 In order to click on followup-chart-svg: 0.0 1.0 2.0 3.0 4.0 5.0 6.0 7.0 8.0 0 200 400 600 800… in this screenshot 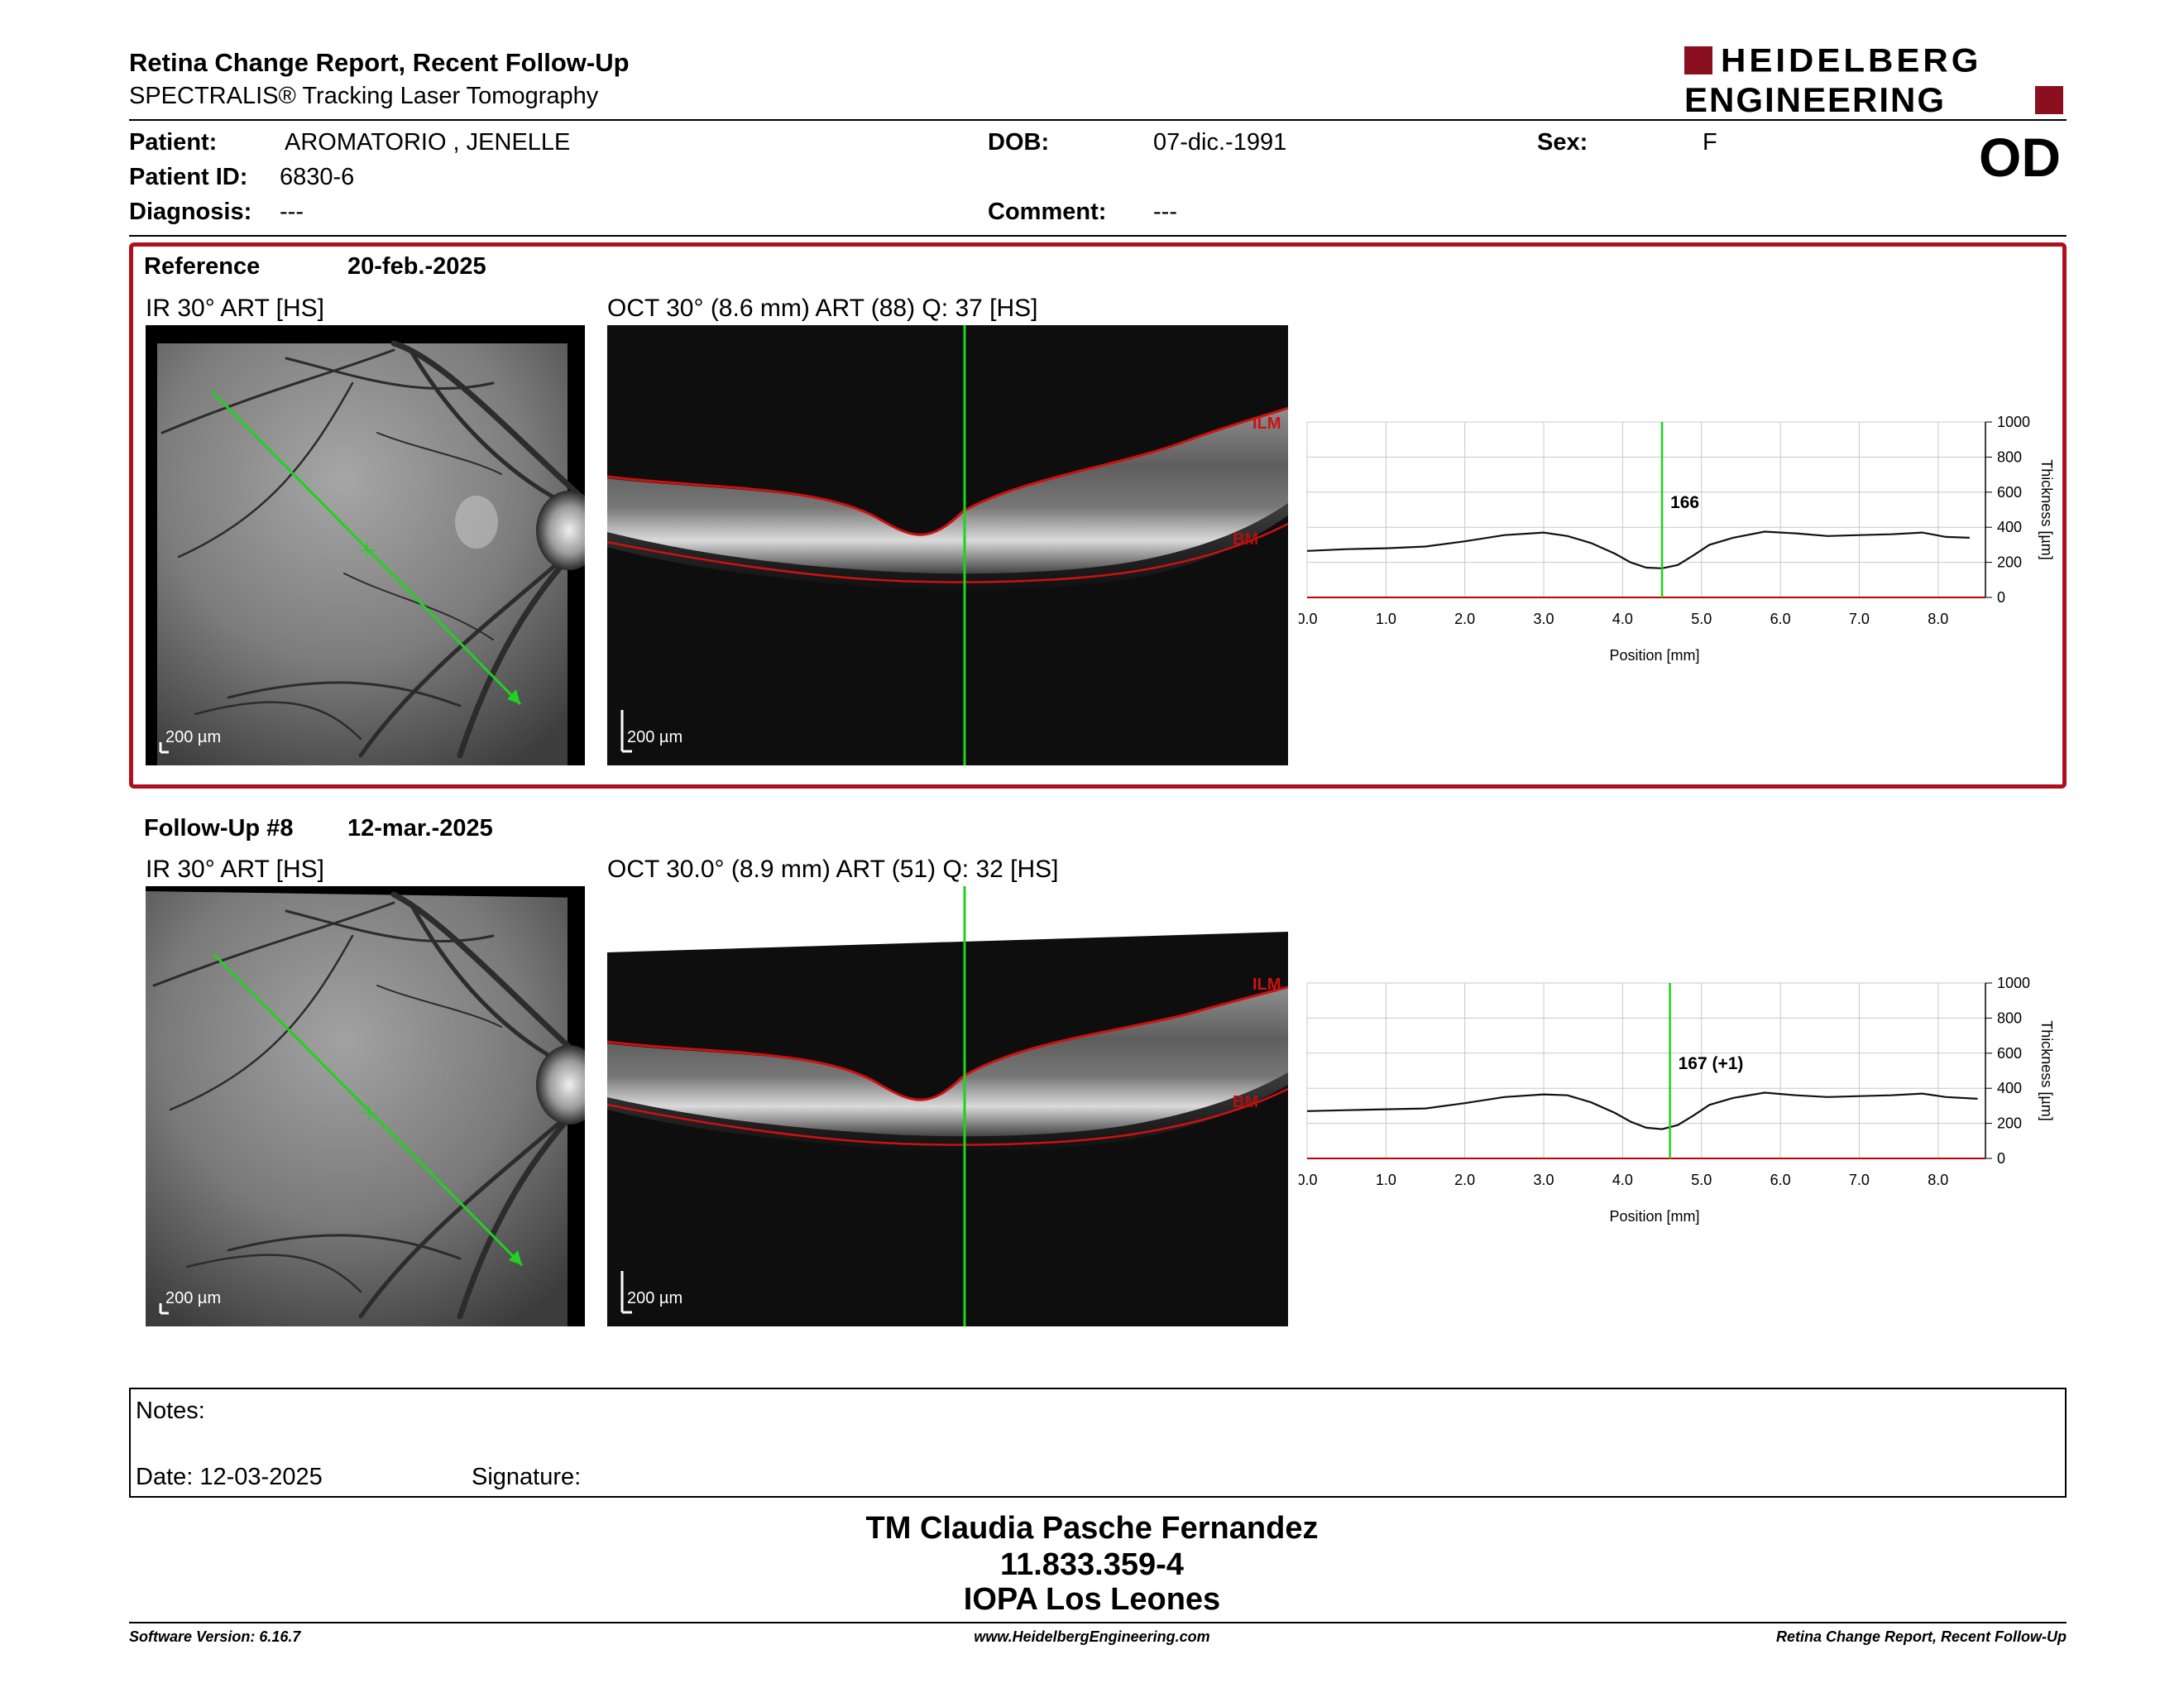, I will do `click(1675, 1100)`.